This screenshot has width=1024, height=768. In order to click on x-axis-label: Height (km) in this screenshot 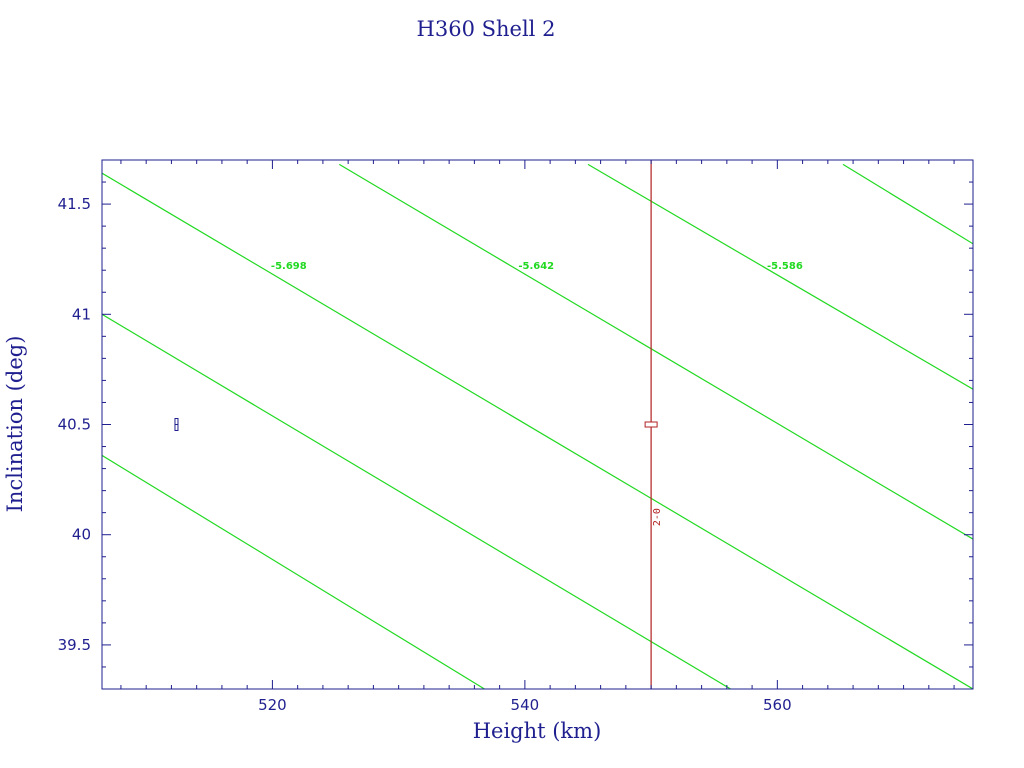, I will do `click(537, 731)`.